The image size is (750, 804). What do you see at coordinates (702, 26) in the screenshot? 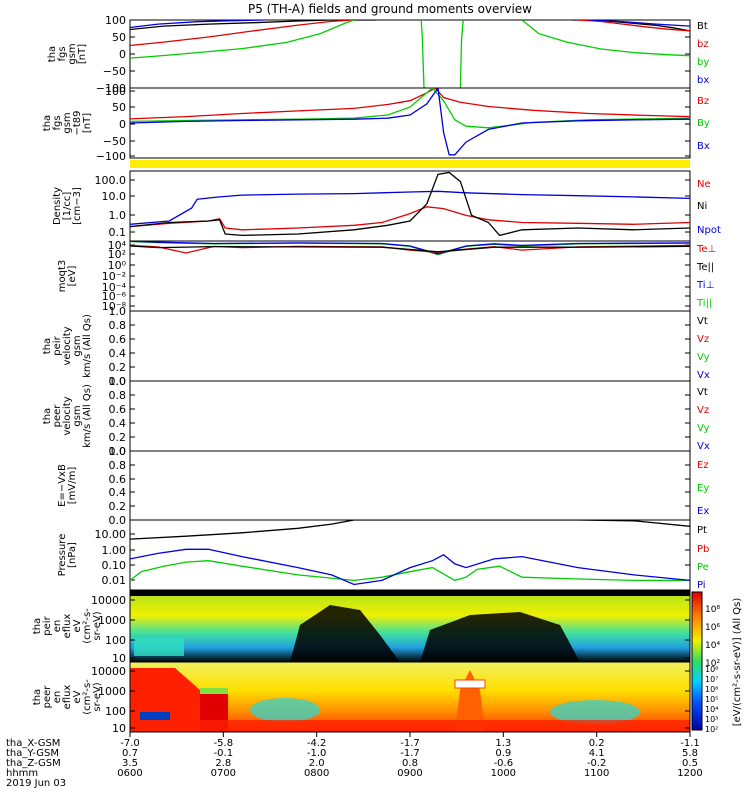
I see `legend-Bt: Bt` at bounding box center [702, 26].